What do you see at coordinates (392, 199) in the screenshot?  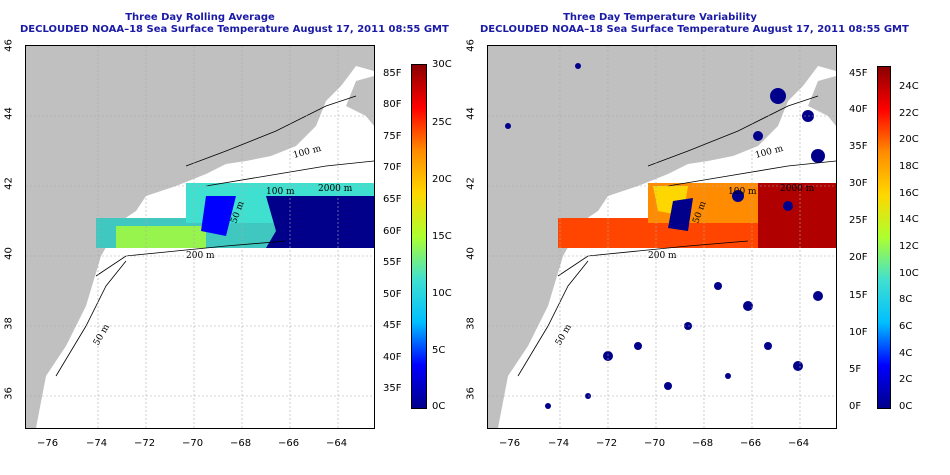 I see `left-cb-f-label: 65F` at bounding box center [392, 199].